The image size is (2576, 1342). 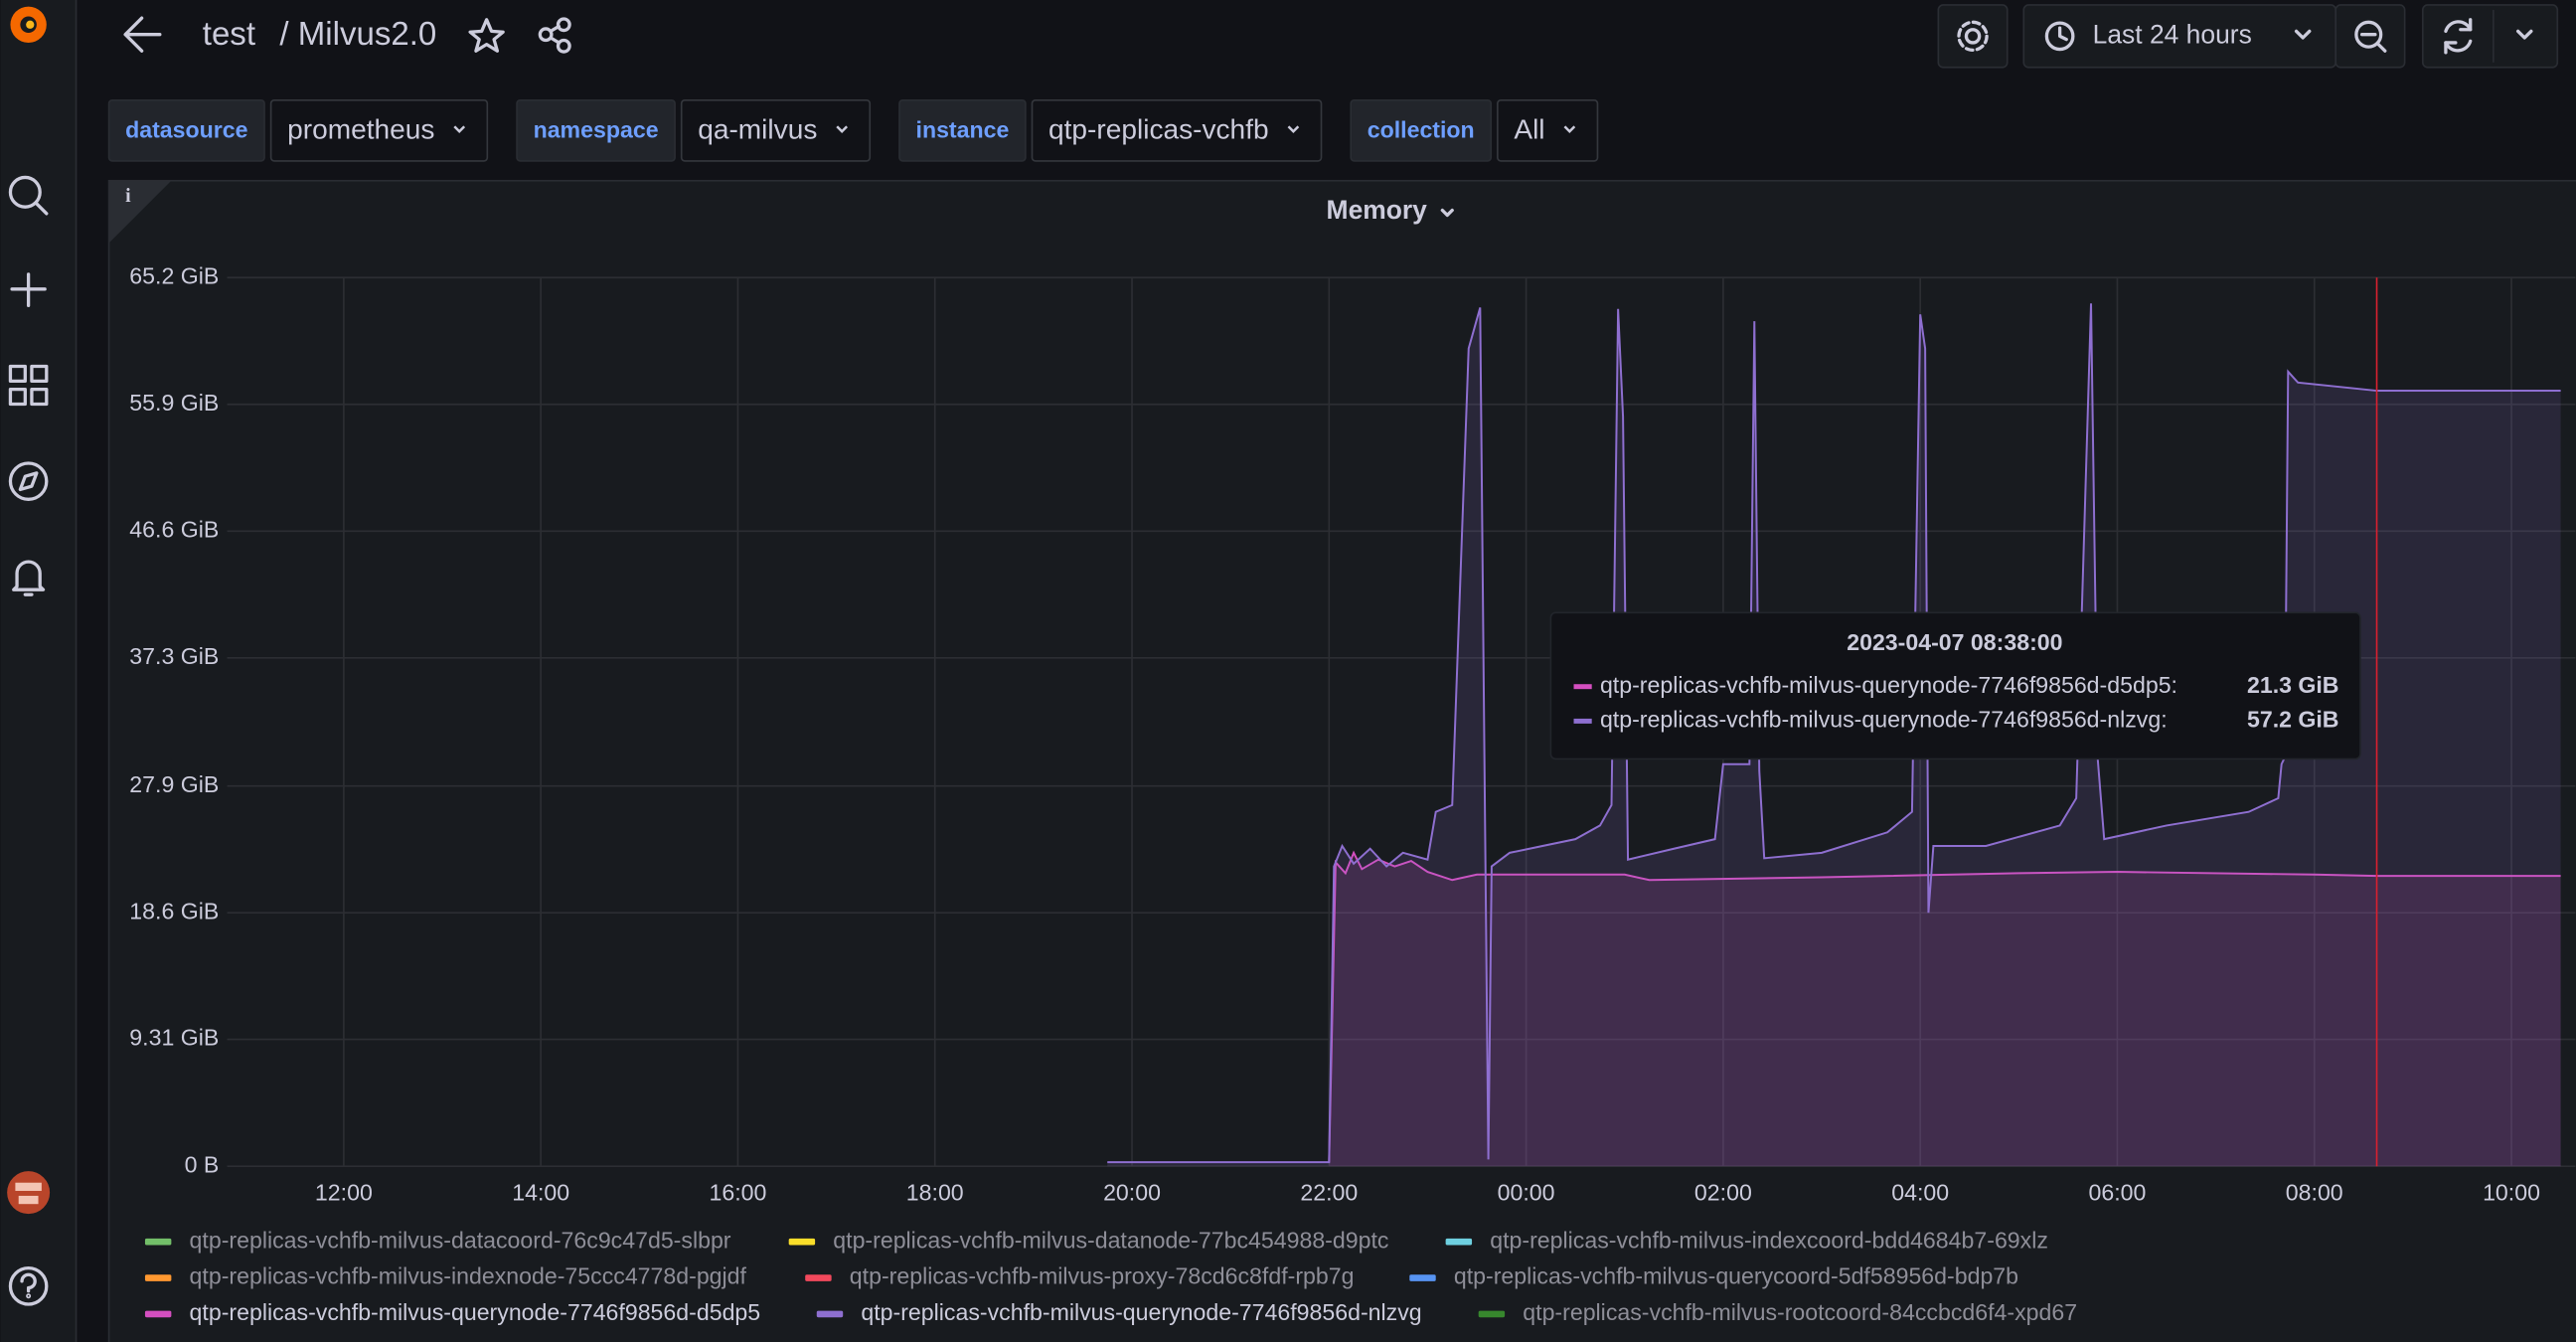 What do you see at coordinates (2059, 37) in the screenshot?
I see `clock-icon` at bounding box center [2059, 37].